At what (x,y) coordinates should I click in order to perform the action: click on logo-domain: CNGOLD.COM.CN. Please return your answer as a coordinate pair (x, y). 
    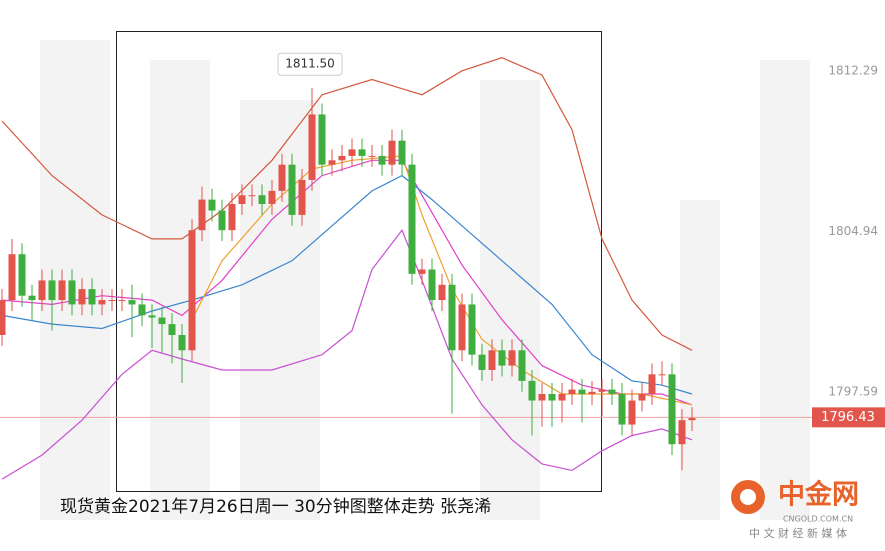
    Looking at the image, I should click on (818, 519).